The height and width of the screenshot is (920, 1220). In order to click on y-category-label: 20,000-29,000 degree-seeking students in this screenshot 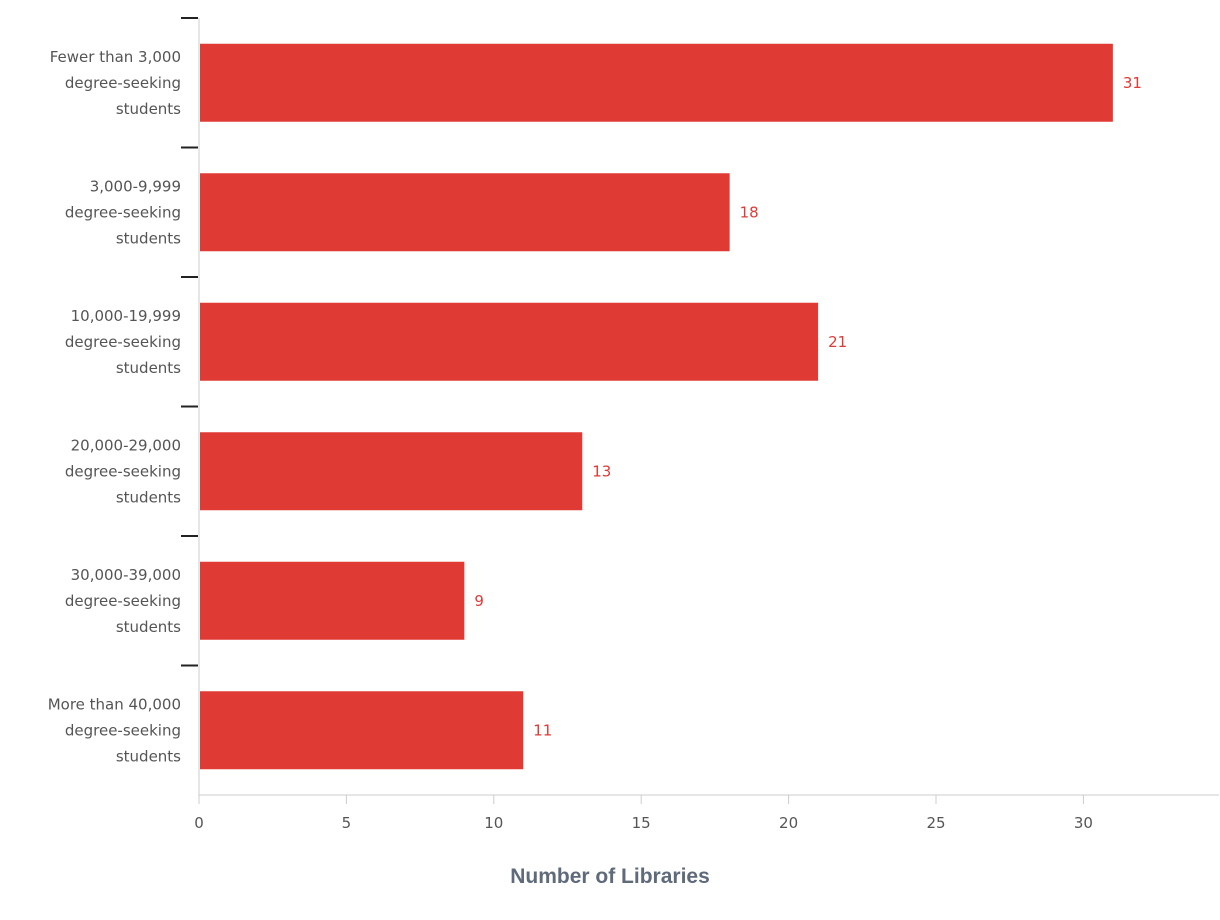, I will do `click(123, 471)`.